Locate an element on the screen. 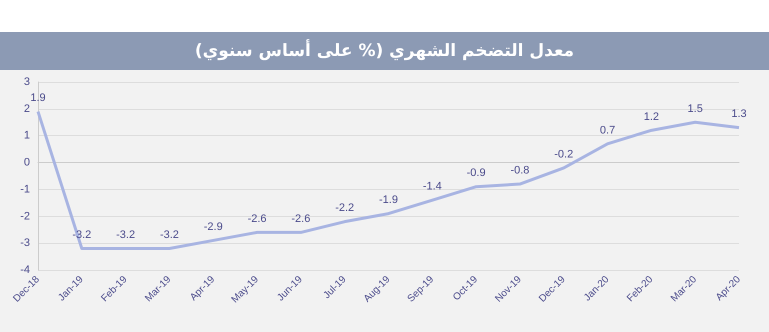 The image size is (769, 332). data-label: -2.9 is located at coordinates (213, 226).